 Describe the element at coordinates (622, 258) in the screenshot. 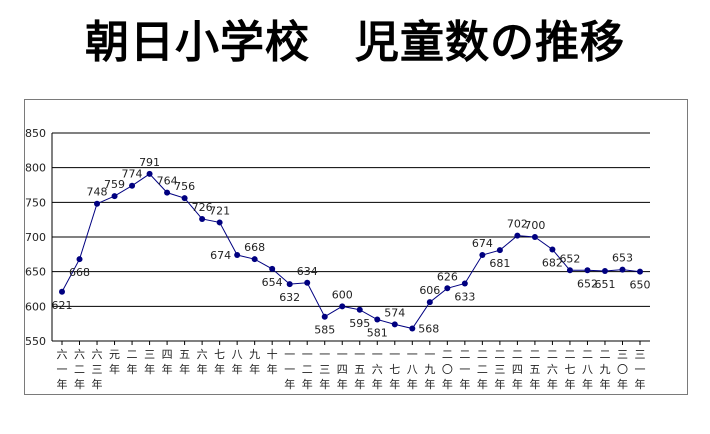

I see `data-label: 653` at that location.